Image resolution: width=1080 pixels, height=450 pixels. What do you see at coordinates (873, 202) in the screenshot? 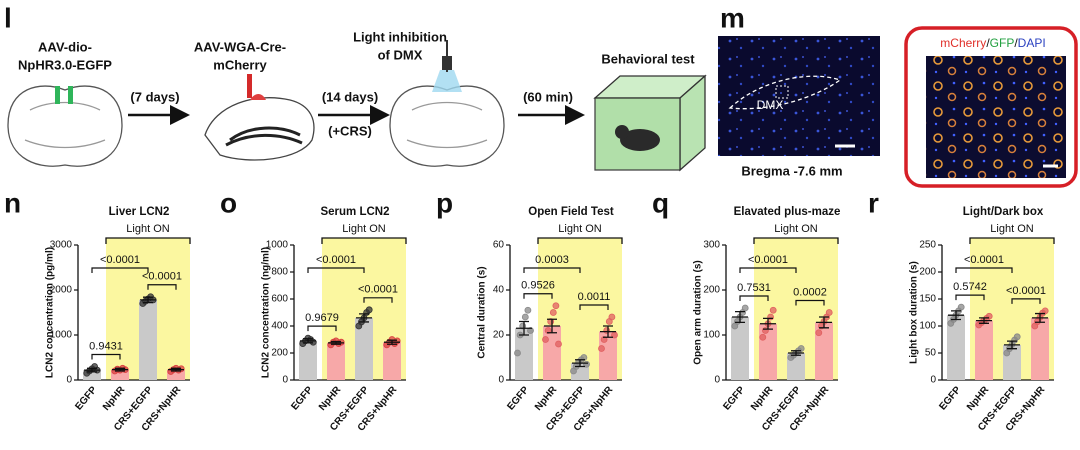
I see `panel-letter: r` at bounding box center [873, 202].